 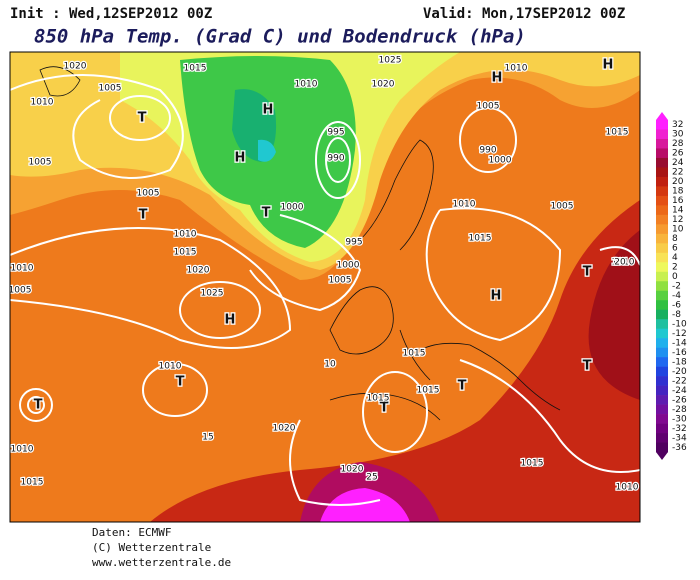 I want to click on colorbar-label: 16, so click(x=678, y=201).